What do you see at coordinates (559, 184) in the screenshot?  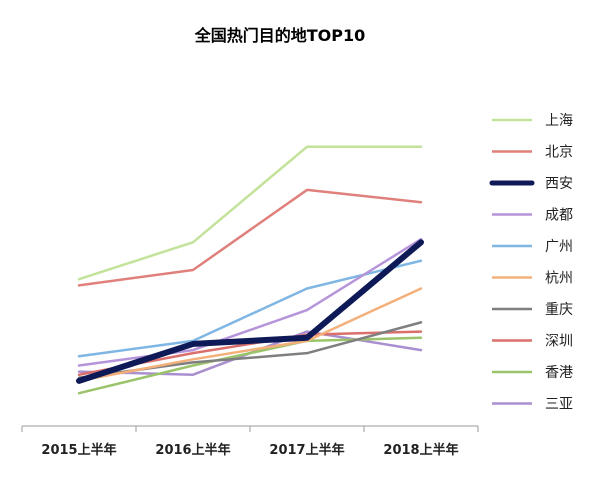 I see `legend-label: 西安` at bounding box center [559, 184].